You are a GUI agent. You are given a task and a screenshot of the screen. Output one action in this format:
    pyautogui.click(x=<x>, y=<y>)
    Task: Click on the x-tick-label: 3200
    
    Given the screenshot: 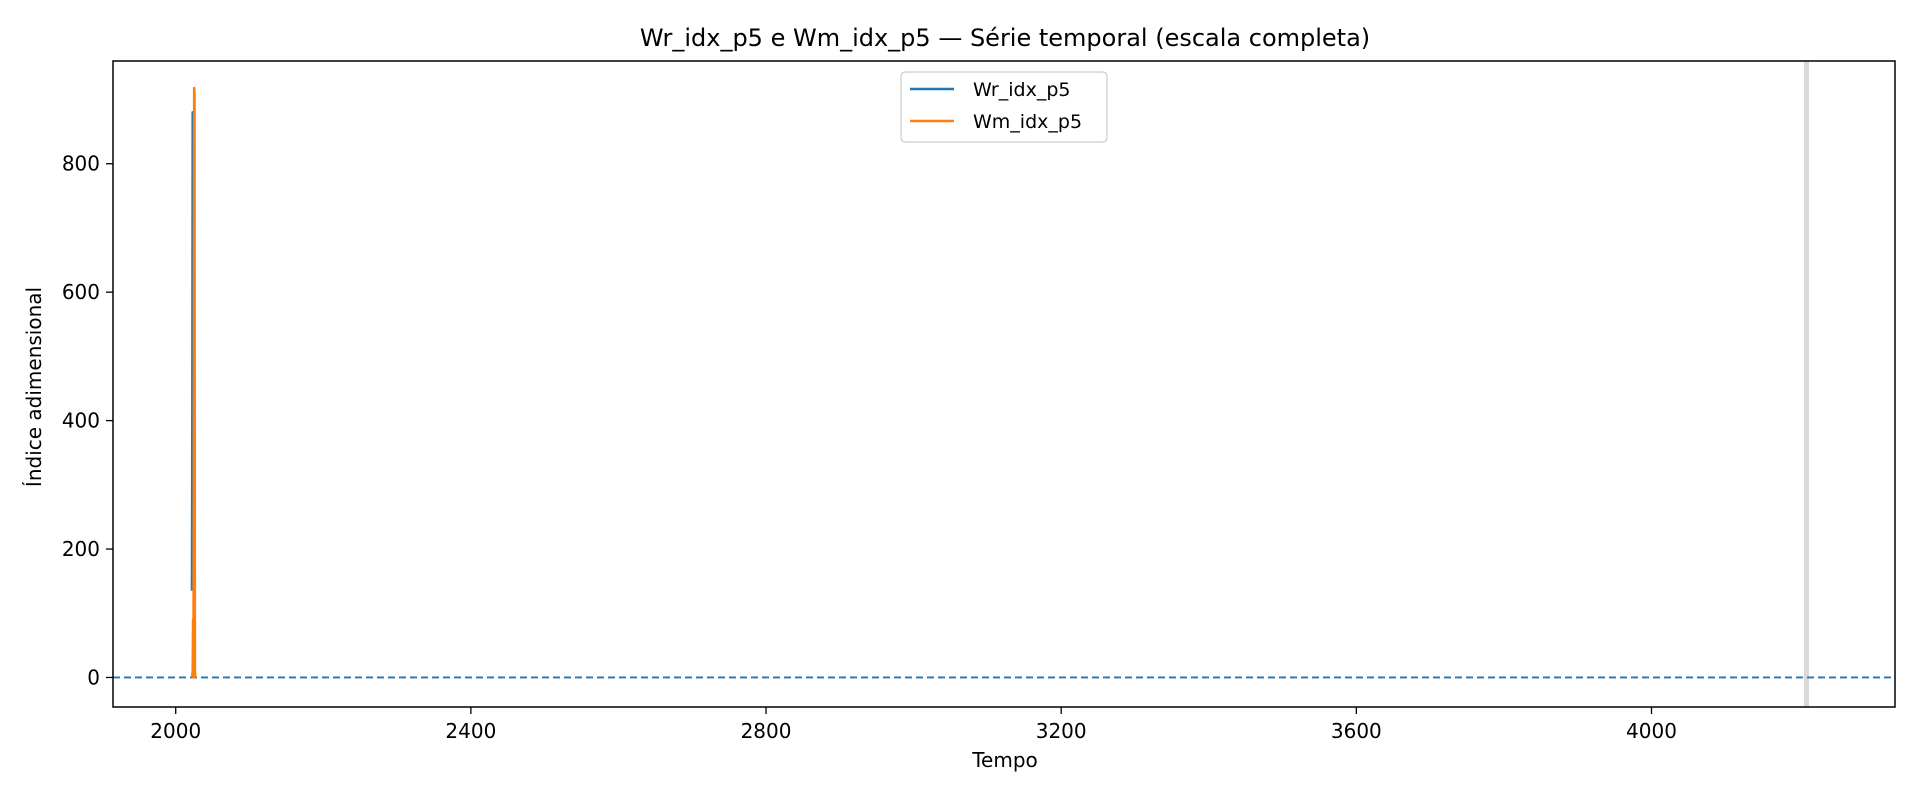 What is the action you would take?
    pyautogui.click(x=1061, y=731)
    